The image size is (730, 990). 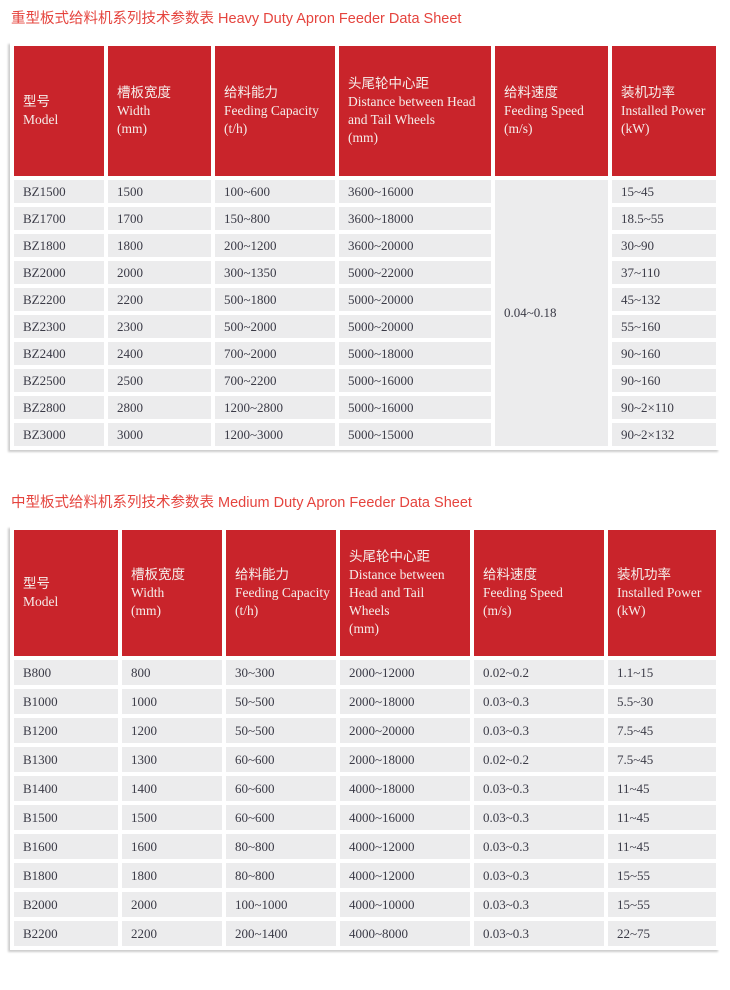 What do you see at coordinates (664, 272) in the screenshot?
I see `table-cell: 37~110` at bounding box center [664, 272].